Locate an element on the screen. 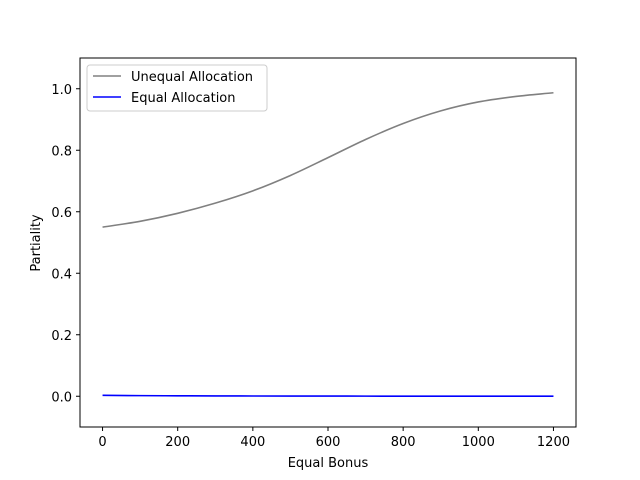  legend: Unequal Allocation Equal Allocation is located at coordinates (177, 88).